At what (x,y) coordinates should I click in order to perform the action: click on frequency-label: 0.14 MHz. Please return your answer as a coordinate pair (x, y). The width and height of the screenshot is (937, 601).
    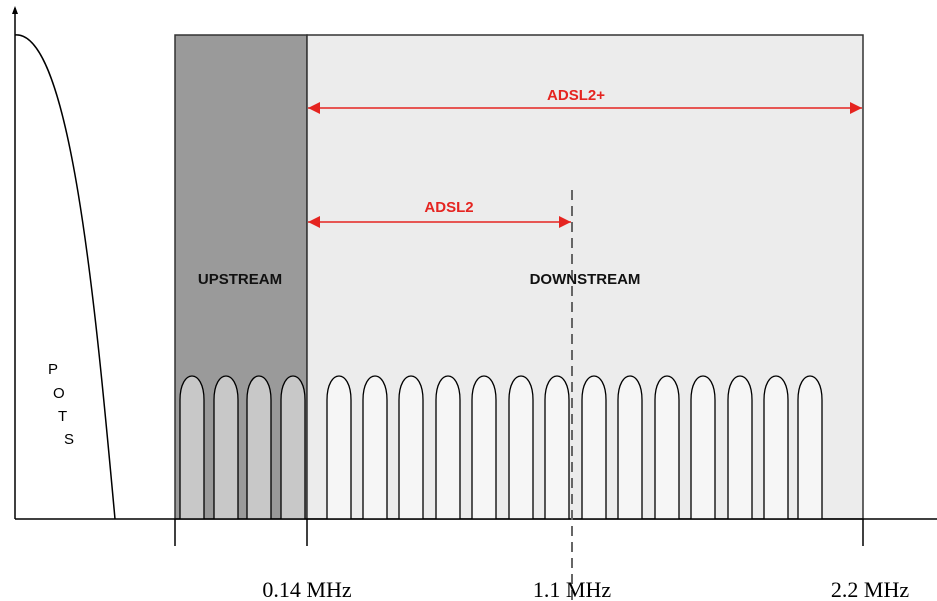
    Looking at the image, I should click on (306, 589).